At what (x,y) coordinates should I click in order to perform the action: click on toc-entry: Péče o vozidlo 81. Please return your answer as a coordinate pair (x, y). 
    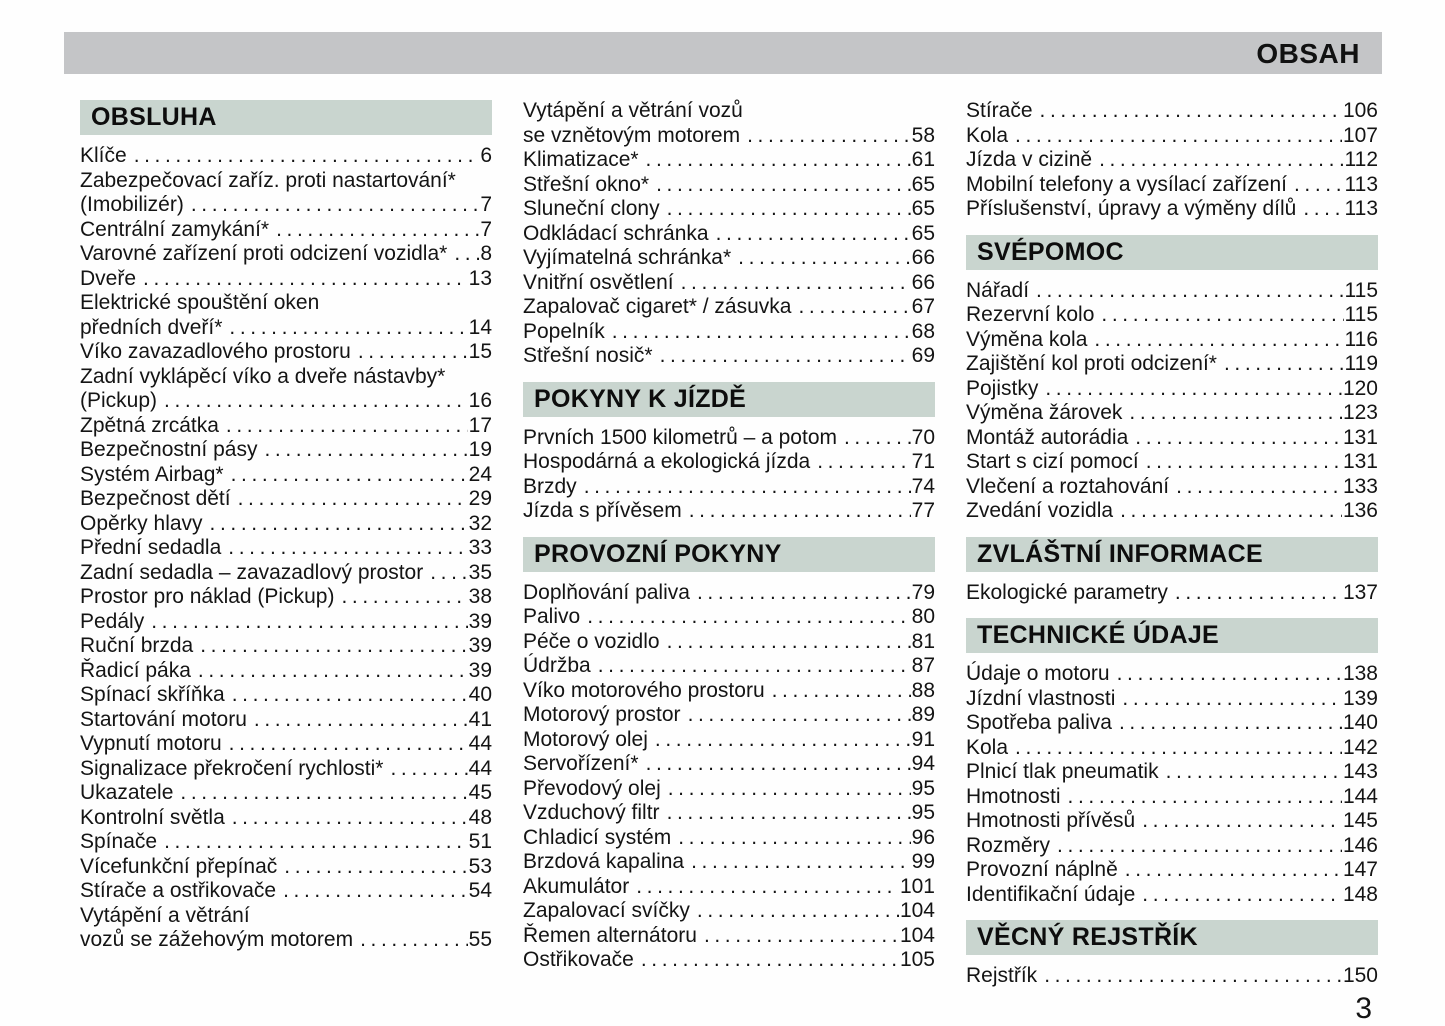
    Looking at the image, I should click on (729, 642).